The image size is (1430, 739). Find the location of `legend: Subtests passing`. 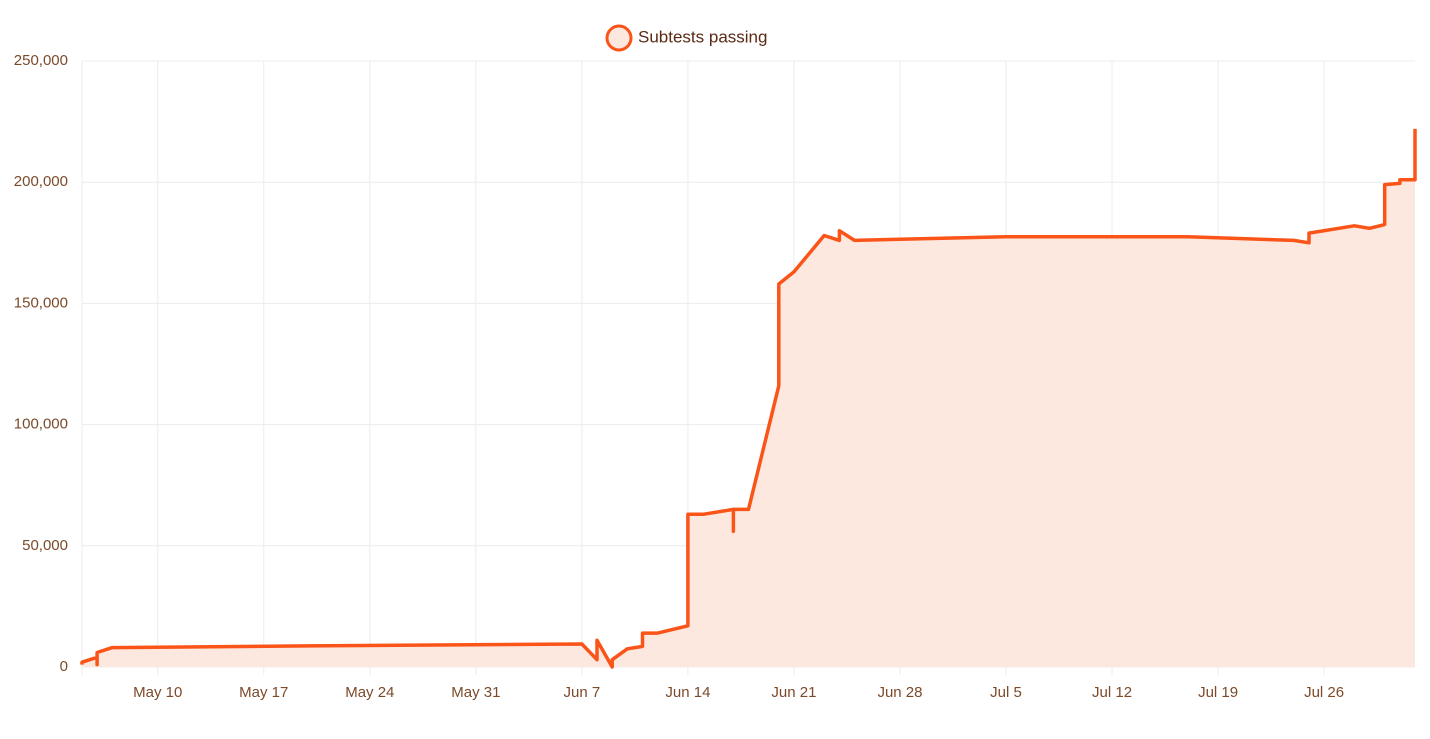

legend: Subtests passing is located at coordinates (686, 38).